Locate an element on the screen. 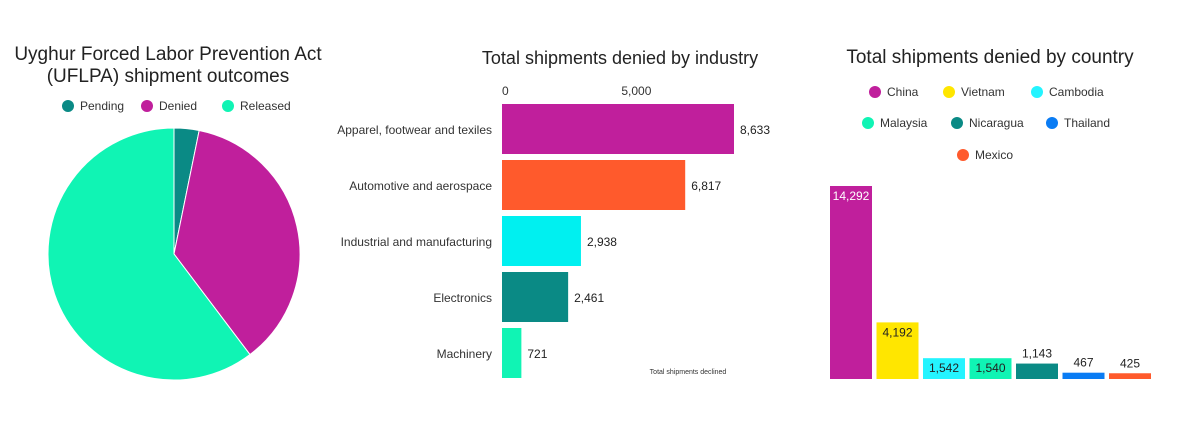 This screenshot has height=428, width=1200. data-label: 1,143 is located at coordinates (1037, 354).